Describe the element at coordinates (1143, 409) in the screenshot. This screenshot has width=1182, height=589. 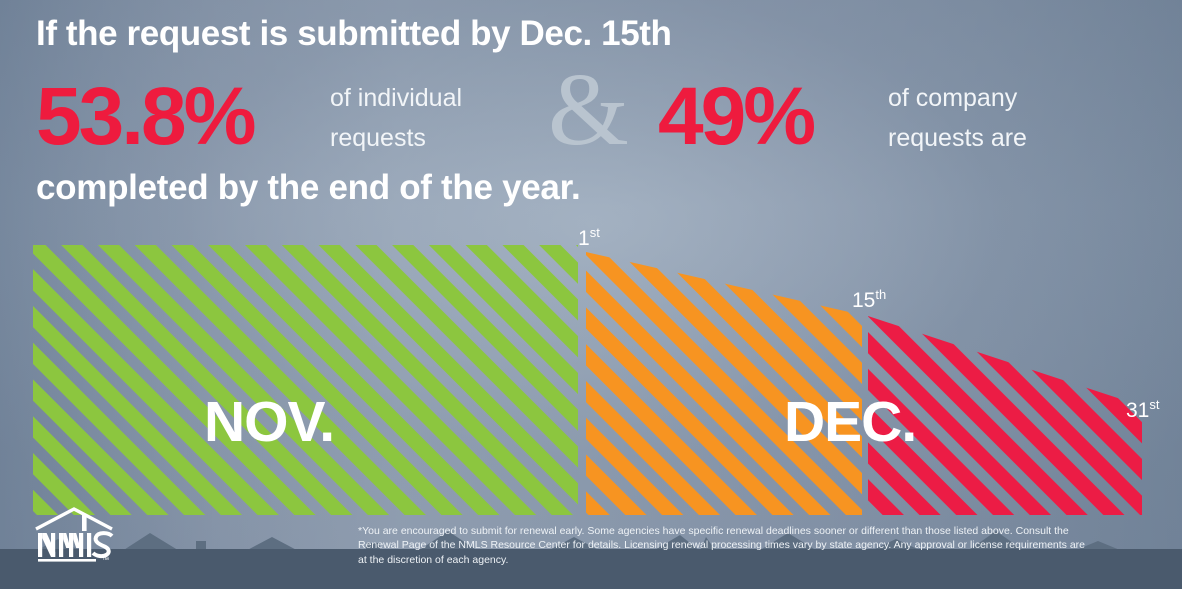
I see `tick-label-dec-31: 31st` at that location.